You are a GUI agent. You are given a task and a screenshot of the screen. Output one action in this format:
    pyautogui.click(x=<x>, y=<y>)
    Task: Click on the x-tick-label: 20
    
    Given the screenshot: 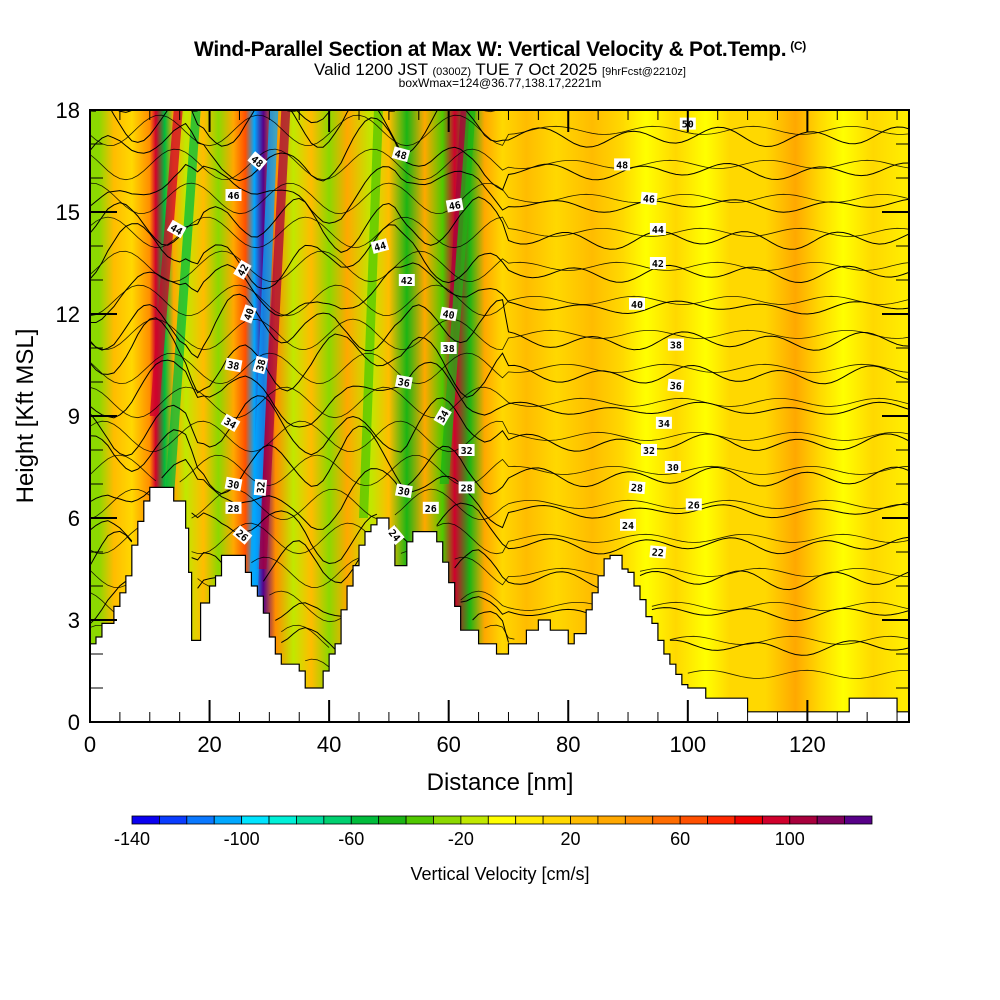 What is the action you would take?
    pyautogui.click(x=209, y=744)
    